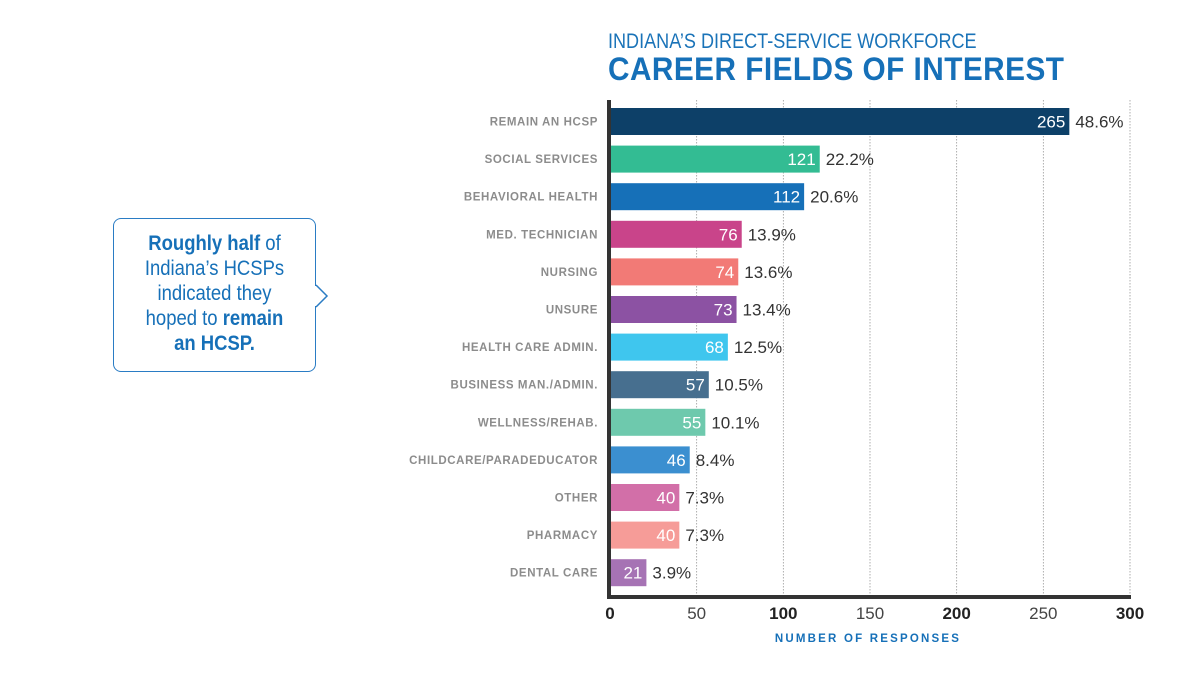 This screenshot has width=1192, height=677. I want to click on callout-emphasis: remain, so click(253, 318).